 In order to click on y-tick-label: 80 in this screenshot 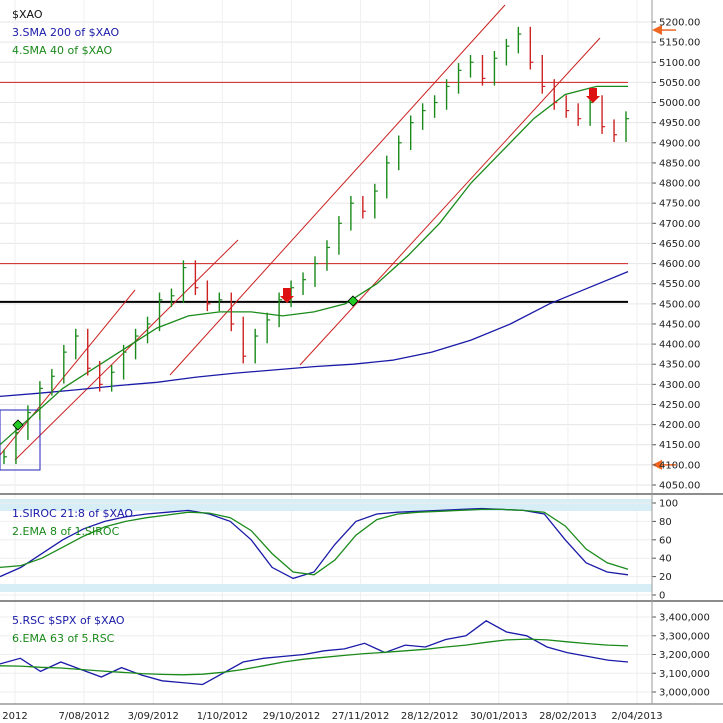, I will do `click(665, 522)`.